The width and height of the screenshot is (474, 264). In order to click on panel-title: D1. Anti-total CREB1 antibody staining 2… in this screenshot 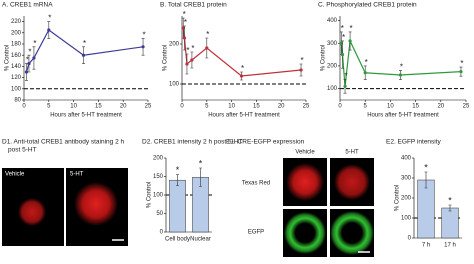, I will do `click(63, 142)`.